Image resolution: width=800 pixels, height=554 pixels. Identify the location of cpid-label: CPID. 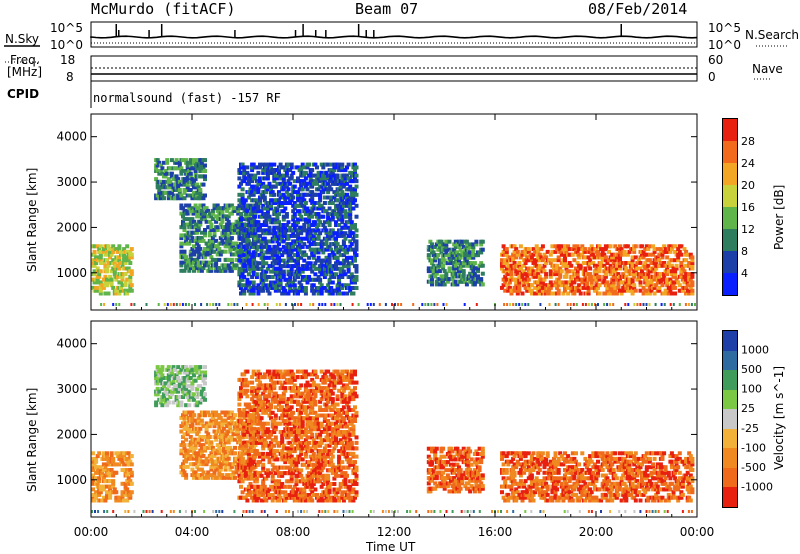
(23, 94).